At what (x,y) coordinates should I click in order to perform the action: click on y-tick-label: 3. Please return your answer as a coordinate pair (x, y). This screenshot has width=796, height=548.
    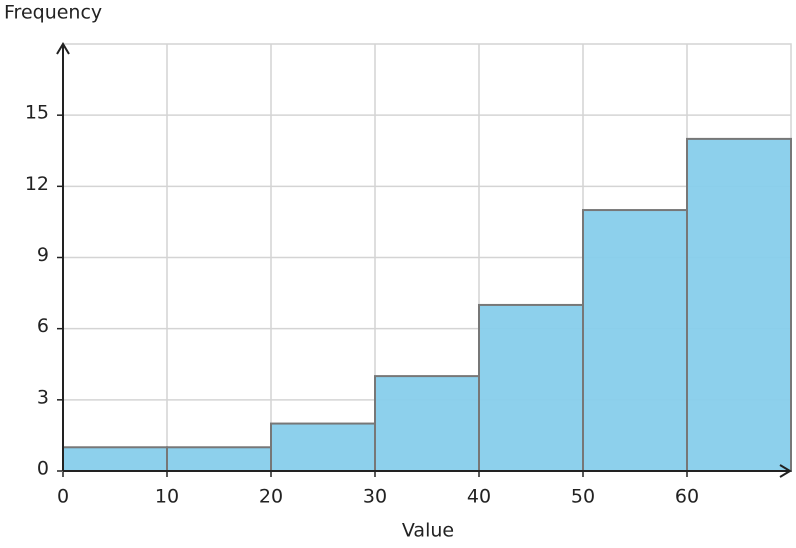
    Looking at the image, I should click on (43, 397).